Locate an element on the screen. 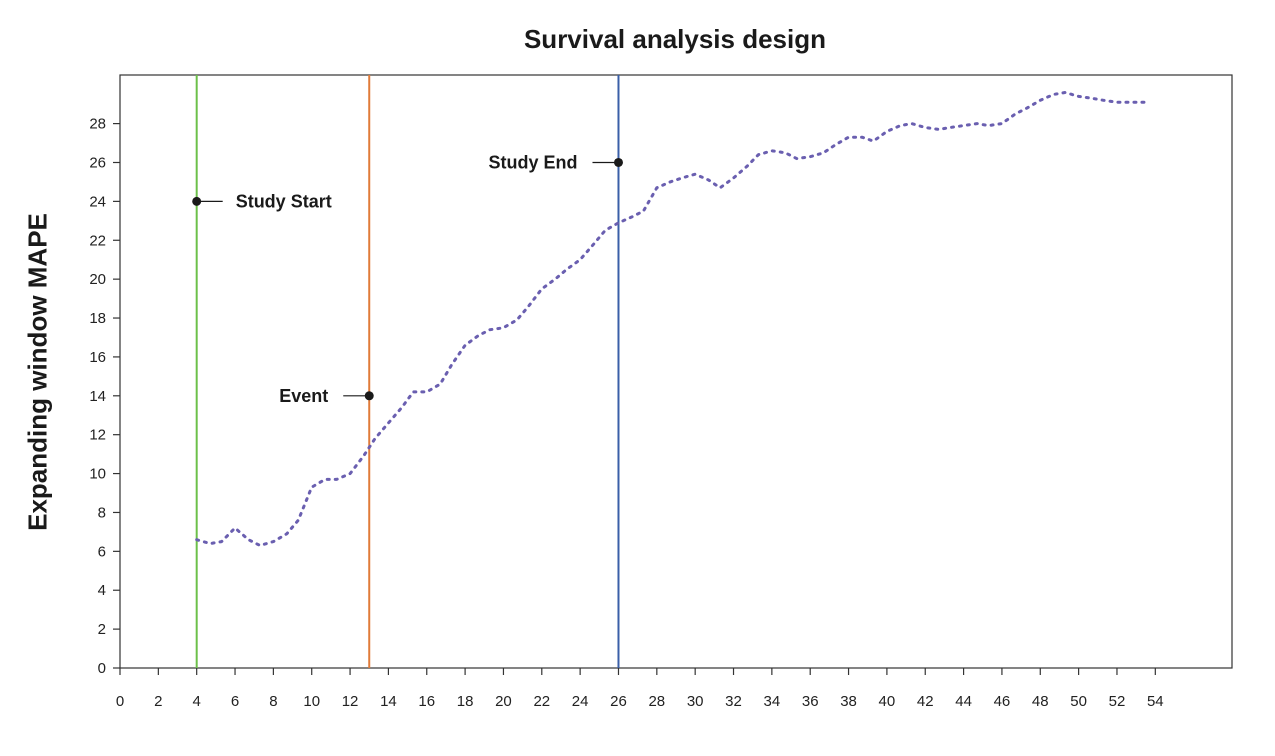 The width and height of the screenshot is (1275, 756). y-tick-label: 4 is located at coordinates (102, 590).